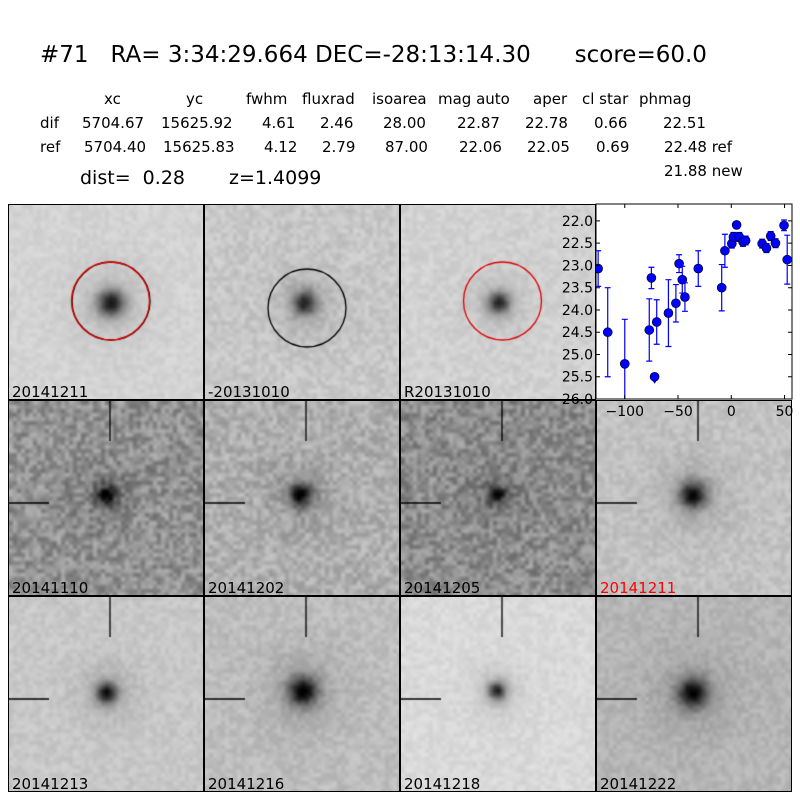 This screenshot has width=800, height=800. I want to click on cell-value: 22.48 ref, so click(698, 147).